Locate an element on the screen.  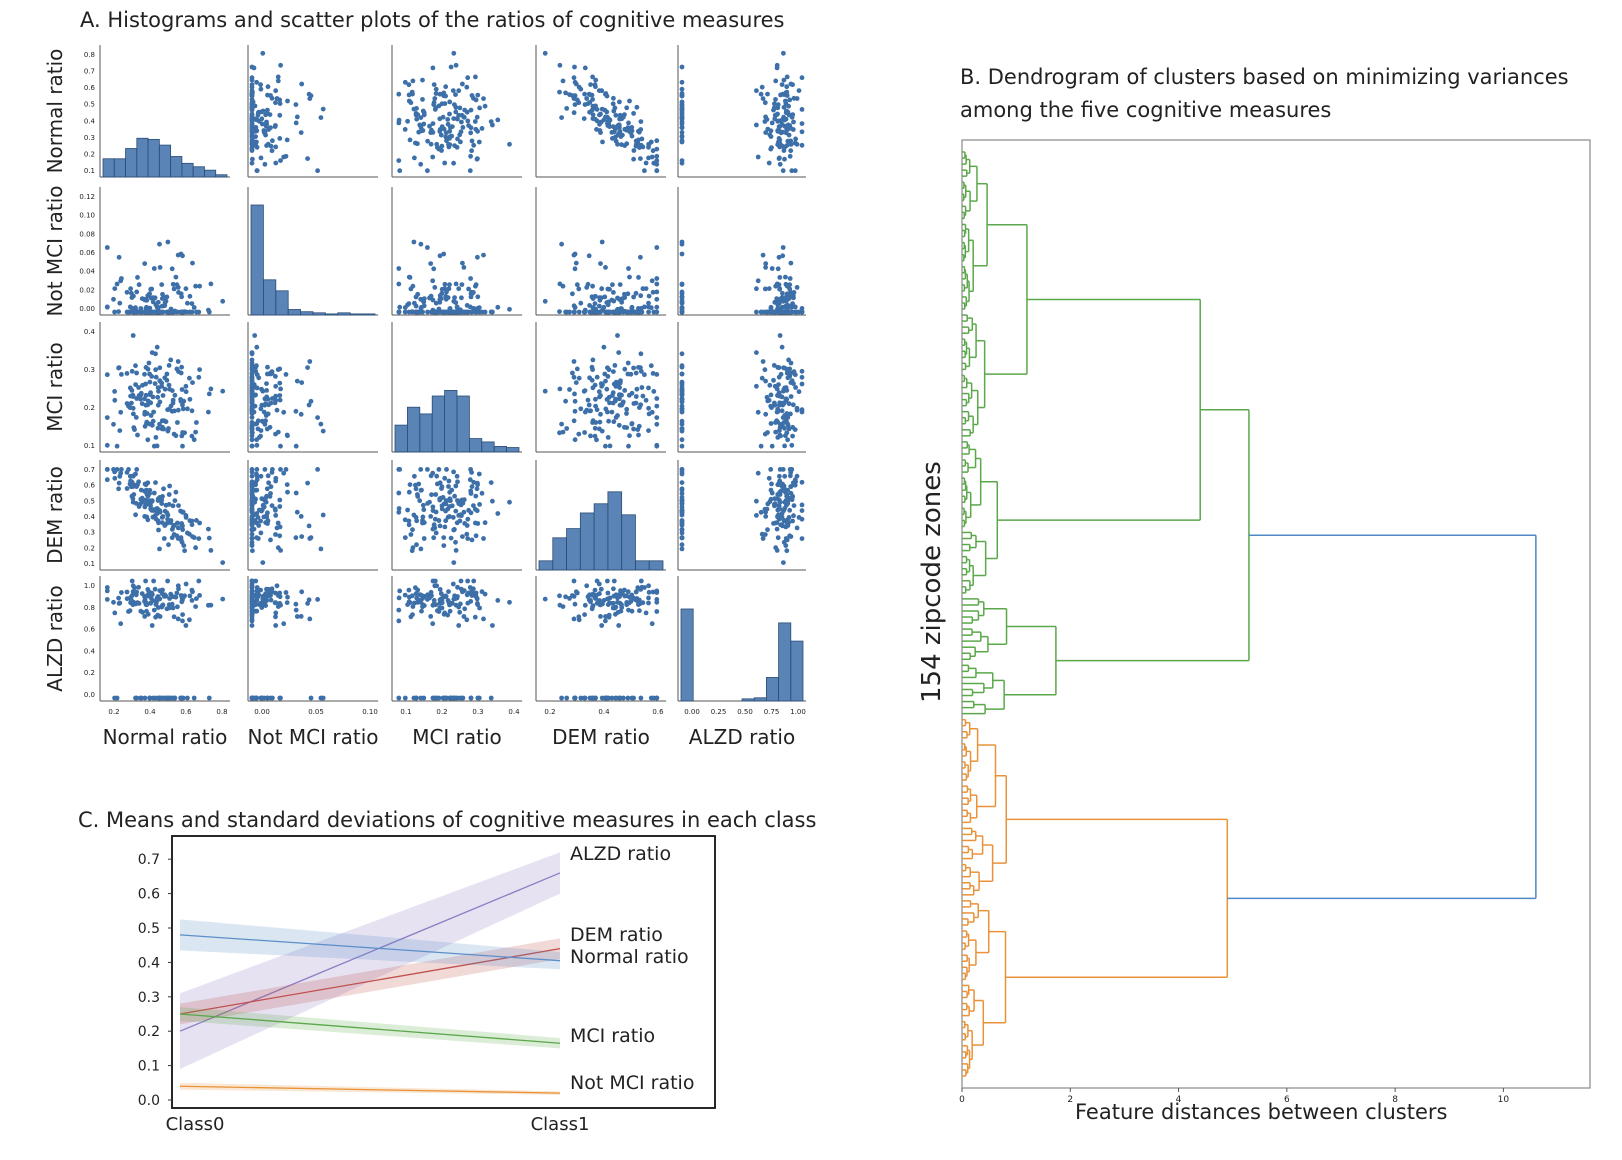
series-label: DEM ratio is located at coordinates (616, 935).